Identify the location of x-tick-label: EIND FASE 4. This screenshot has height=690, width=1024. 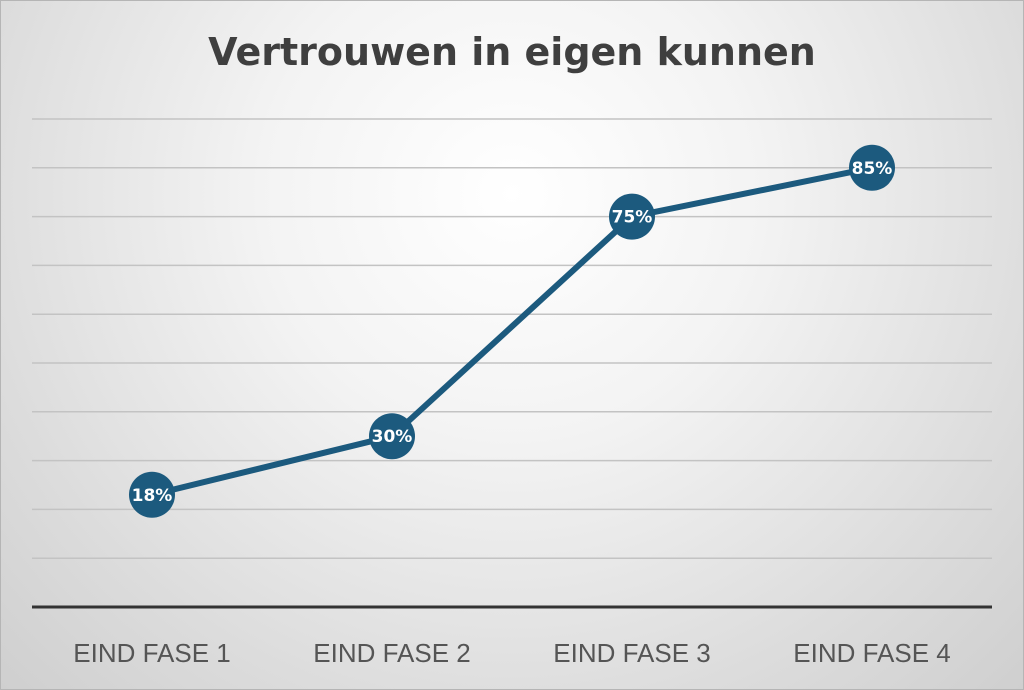
(872, 653).